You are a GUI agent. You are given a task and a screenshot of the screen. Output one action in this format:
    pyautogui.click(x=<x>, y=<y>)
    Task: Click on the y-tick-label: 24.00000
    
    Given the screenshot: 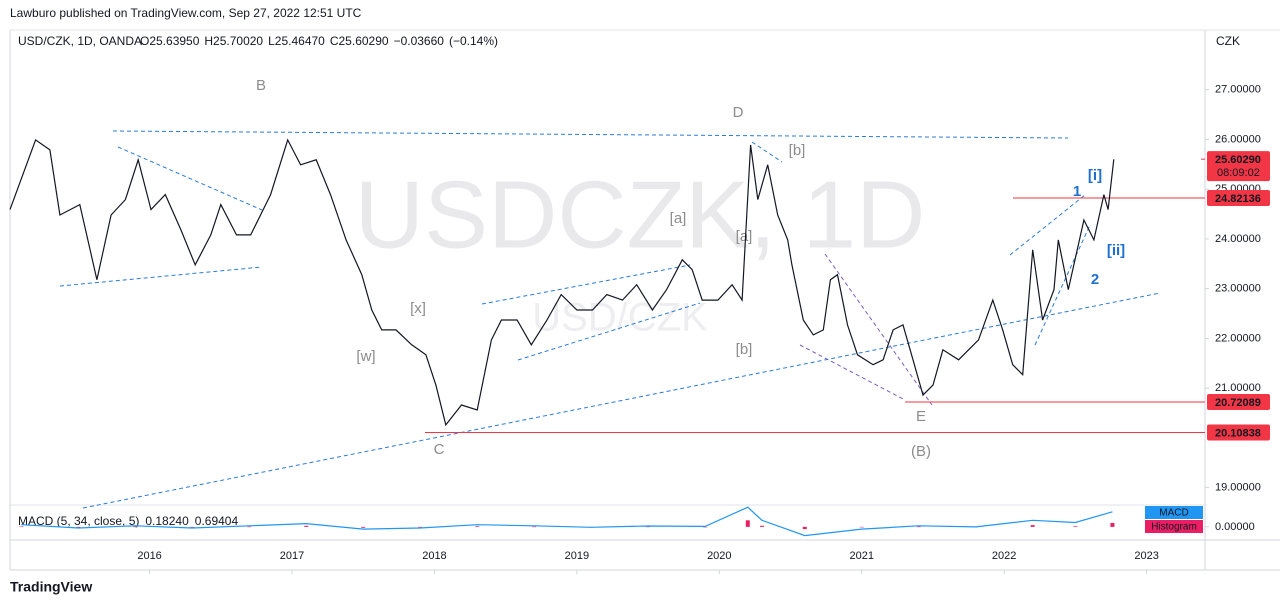 What is the action you would take?
    pyautogui.click(x=1238, y=239)
    